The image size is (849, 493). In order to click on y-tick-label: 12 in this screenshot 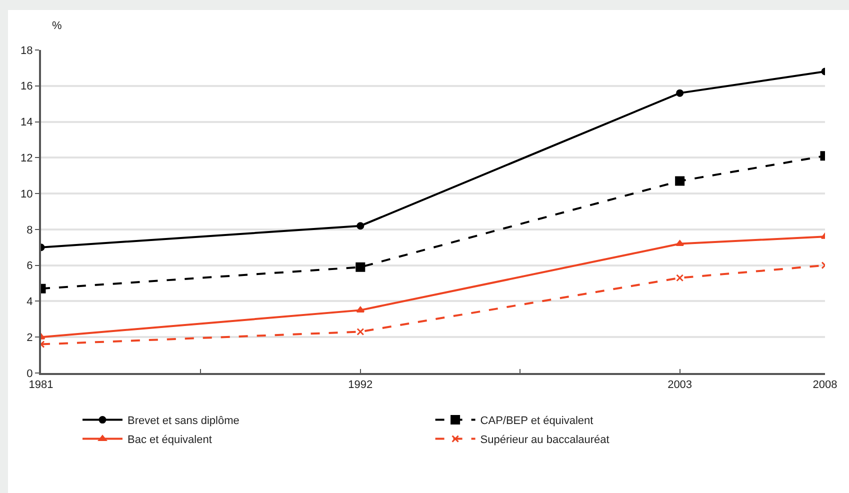, I will do `click(26, 158)`.